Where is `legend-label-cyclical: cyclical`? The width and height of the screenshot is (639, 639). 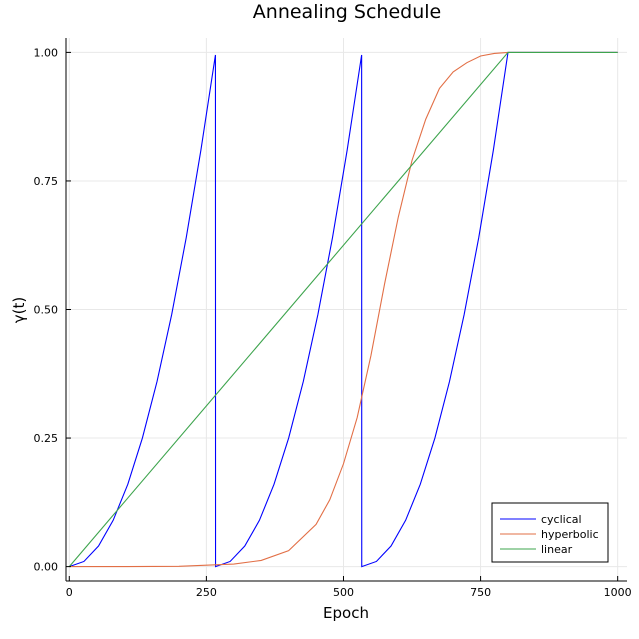
legend-label-cyclical: cyclical is located at coordinates (561, 519).